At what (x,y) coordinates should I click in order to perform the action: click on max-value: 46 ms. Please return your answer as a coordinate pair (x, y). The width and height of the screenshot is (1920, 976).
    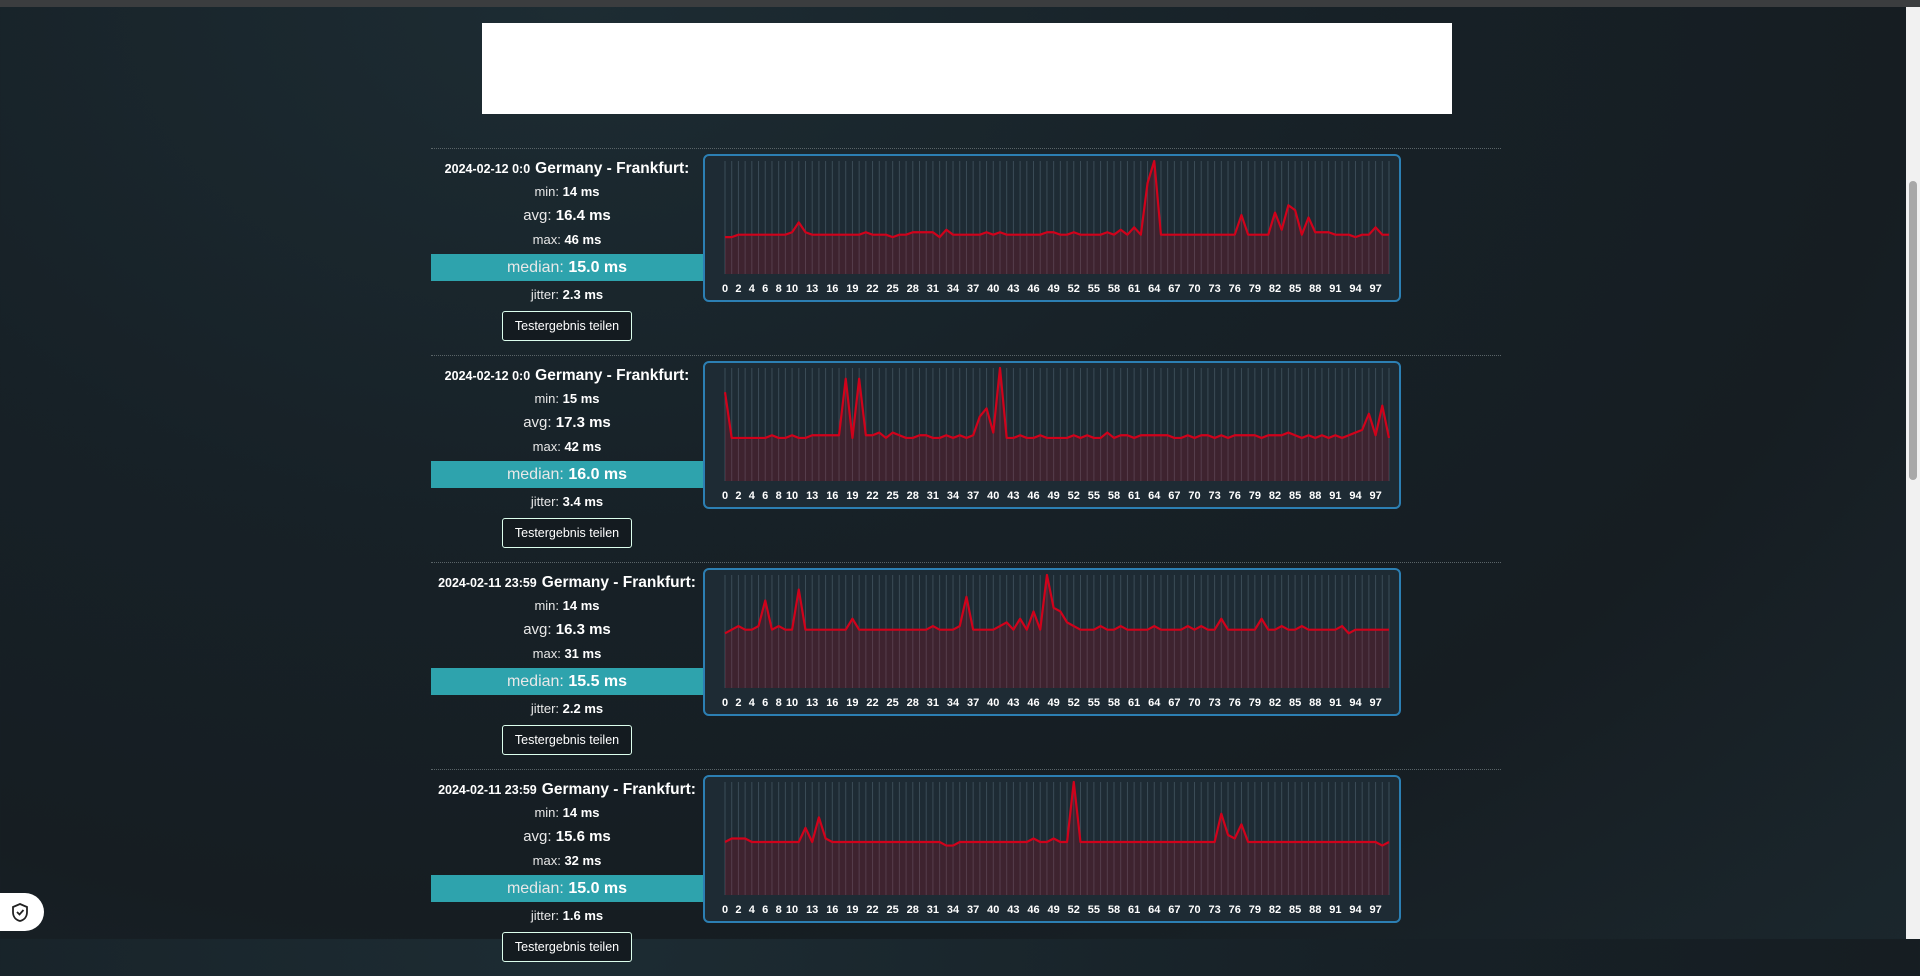
    Looking at the image, I should click on (583, 239).